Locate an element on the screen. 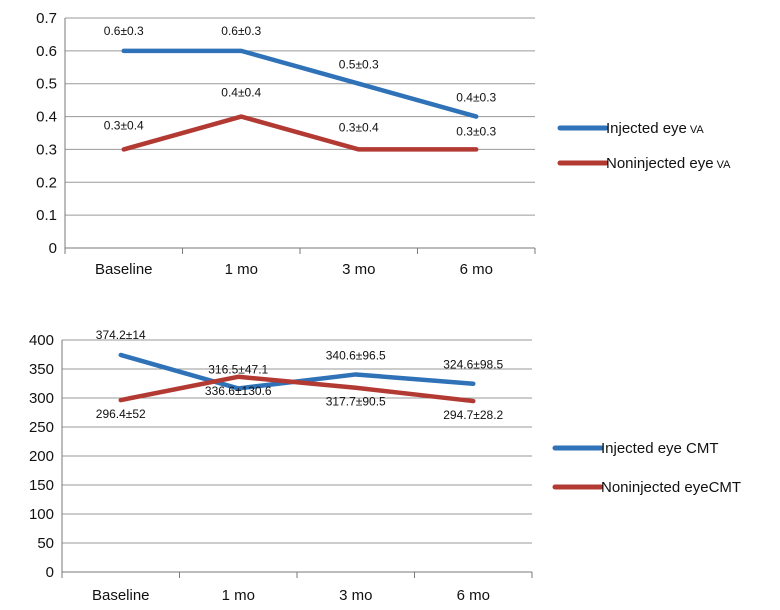  va-y-tick-label: 0.7 is located at coordinates (46, 18).